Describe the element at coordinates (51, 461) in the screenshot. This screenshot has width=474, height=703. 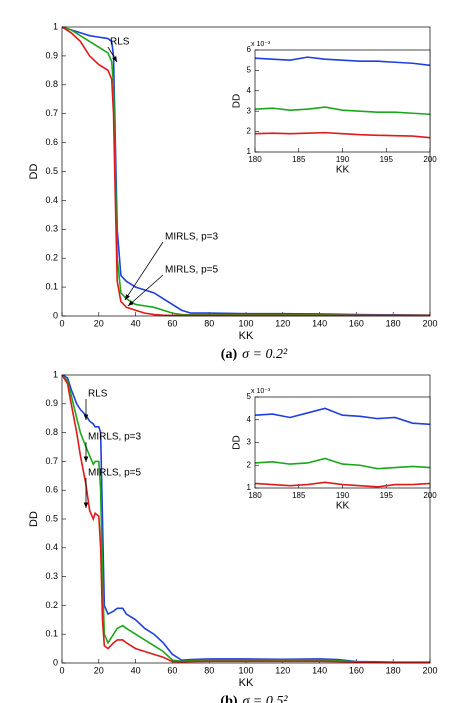
I see `y-tick-label: 0.7` at that location.